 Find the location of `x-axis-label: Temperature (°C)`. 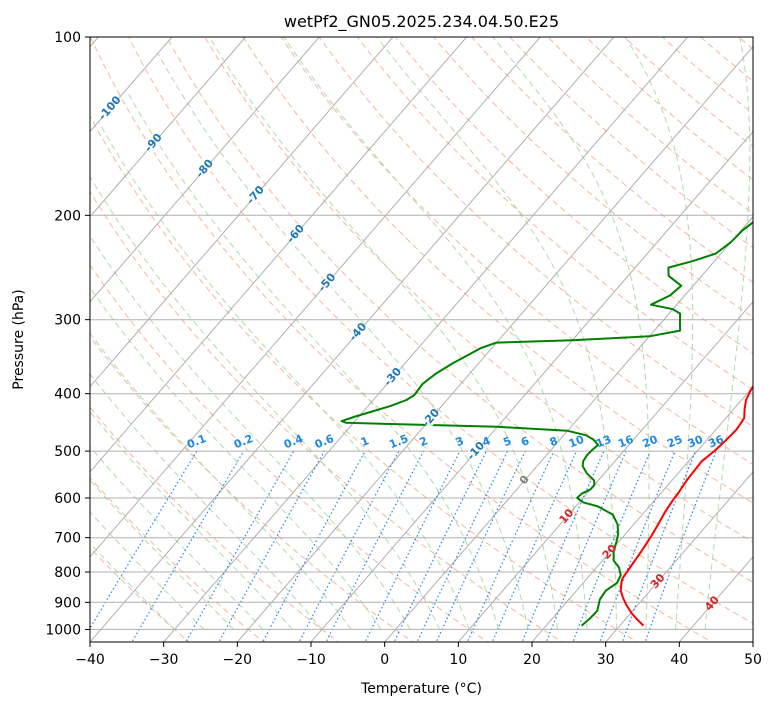

x-axis-label: Temperature (°C) is located at coordinates (421, 689).